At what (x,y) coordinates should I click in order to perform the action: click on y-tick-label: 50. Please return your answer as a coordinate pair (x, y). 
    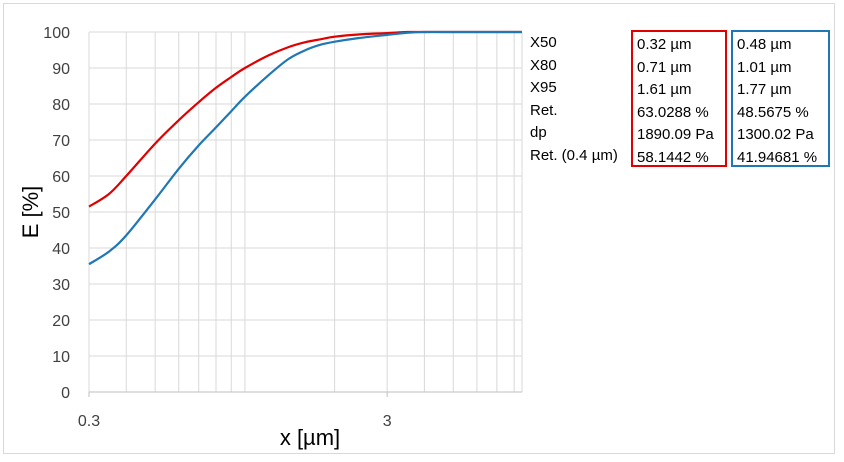
    Looking at the image, I should click on (61, 213).